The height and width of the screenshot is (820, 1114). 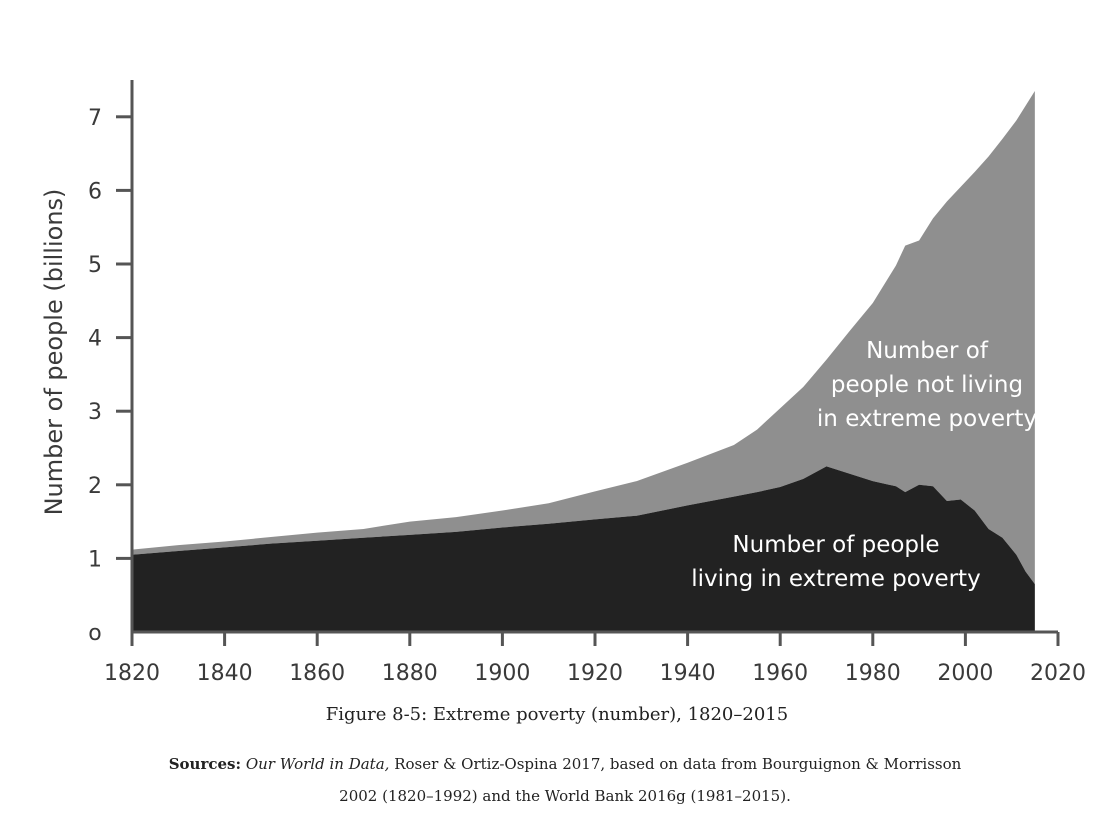 What do you see at coordinates (410, 673) in the screenshot?
I see `x-tick-label: 1880` at bounding box center [410, 673].